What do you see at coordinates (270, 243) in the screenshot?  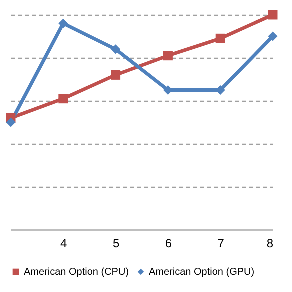 I see `x-tick-label: 8` at bounding box center [270, 243].